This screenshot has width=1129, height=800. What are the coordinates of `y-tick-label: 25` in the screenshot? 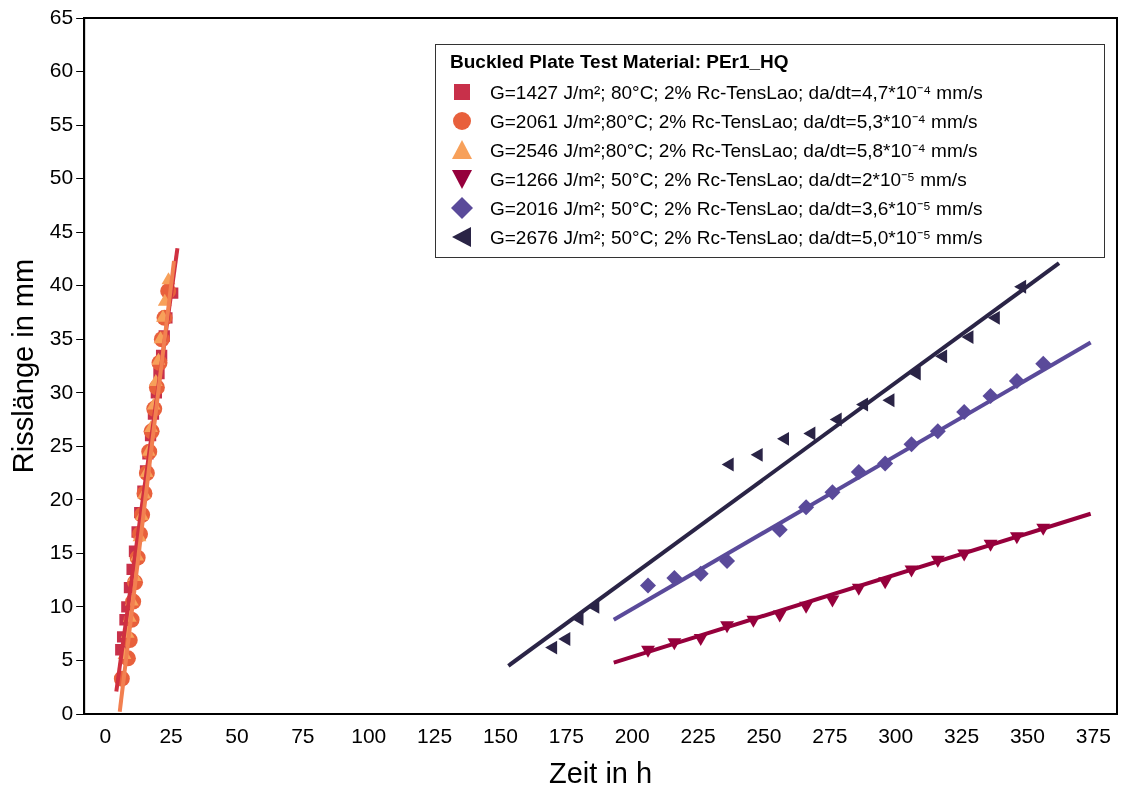 It's located at (61, 445).